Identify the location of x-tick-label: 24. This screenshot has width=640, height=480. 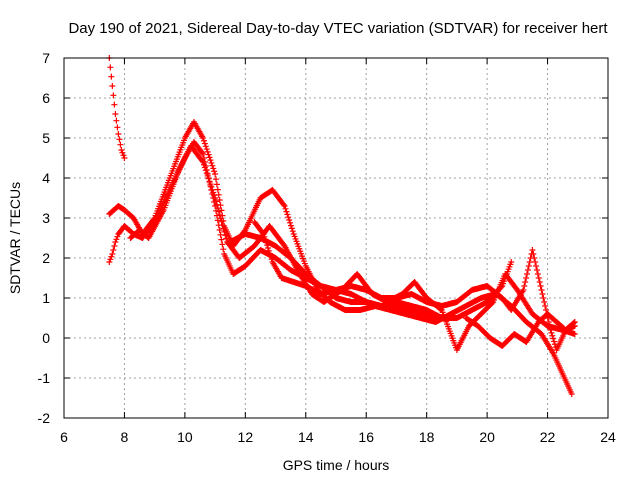
(608, 437).